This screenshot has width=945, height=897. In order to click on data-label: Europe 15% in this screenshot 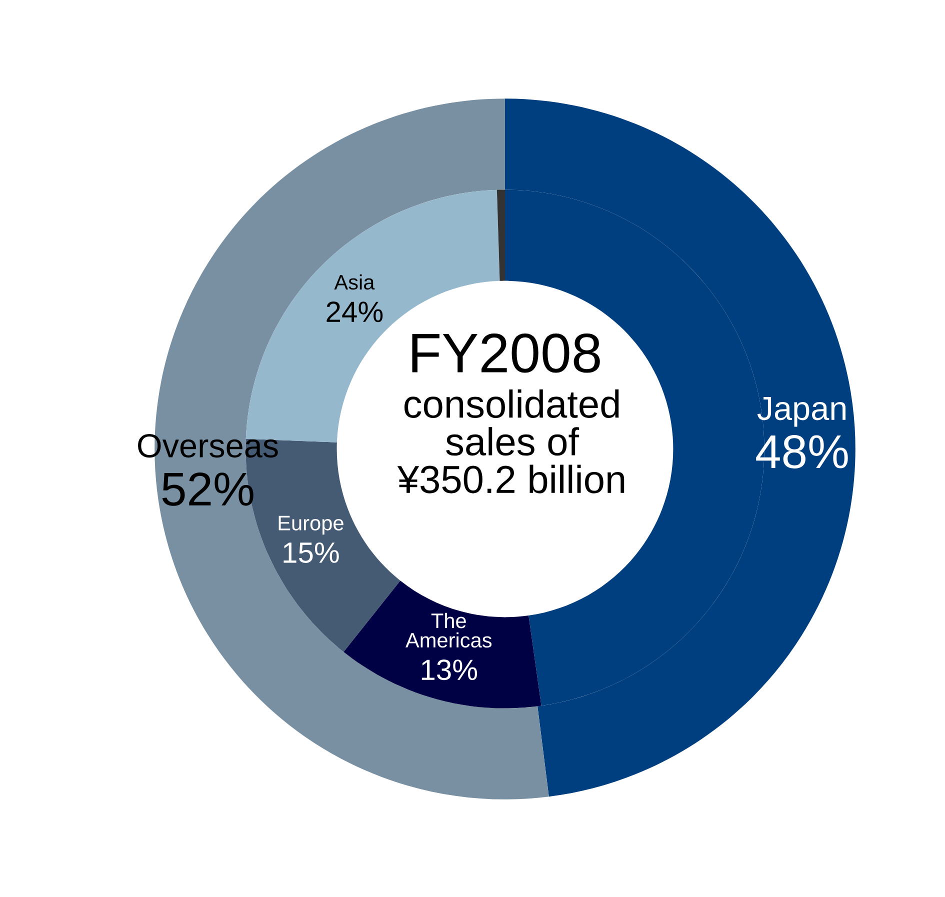, I will do `click(311, 539)`.